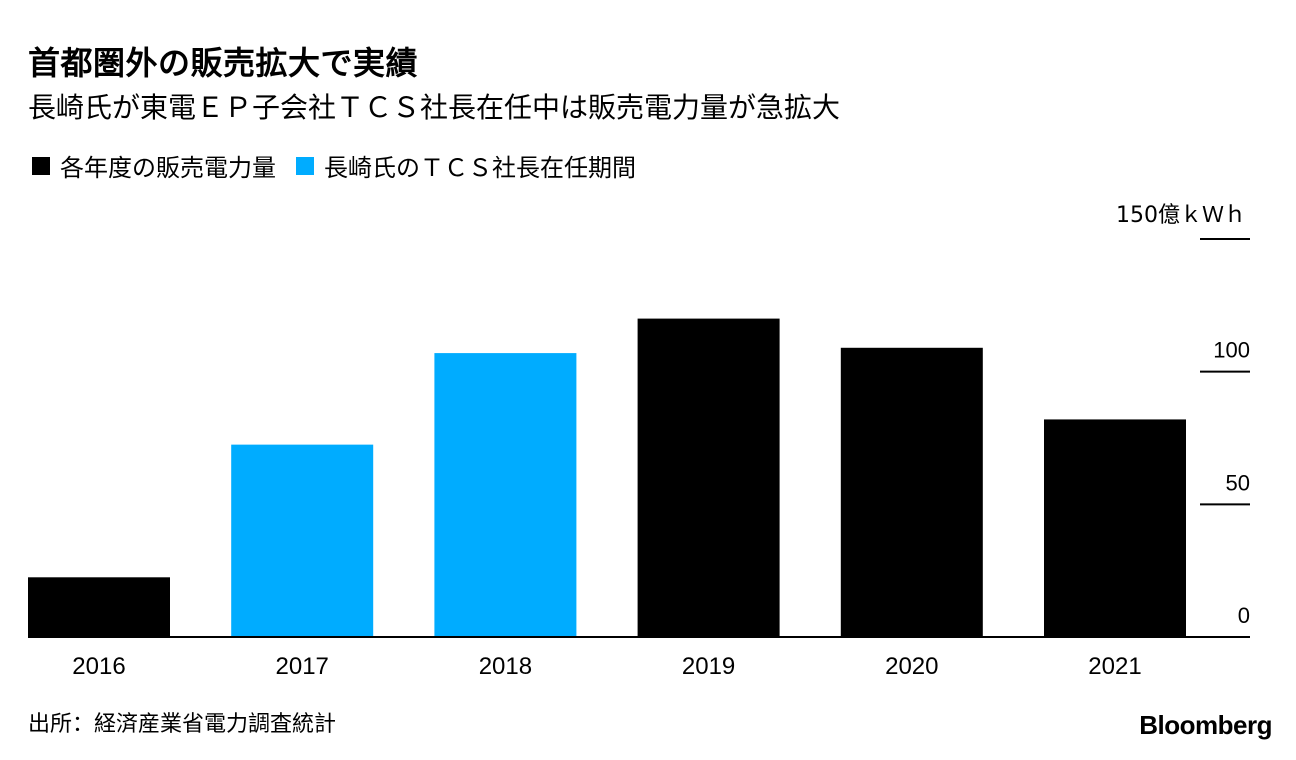 This screenshot has height=760, width=1296. Describe the element at coordinates (708, 666) in the screenshot. I see `x-tick-label-2019: 2019` at that location.